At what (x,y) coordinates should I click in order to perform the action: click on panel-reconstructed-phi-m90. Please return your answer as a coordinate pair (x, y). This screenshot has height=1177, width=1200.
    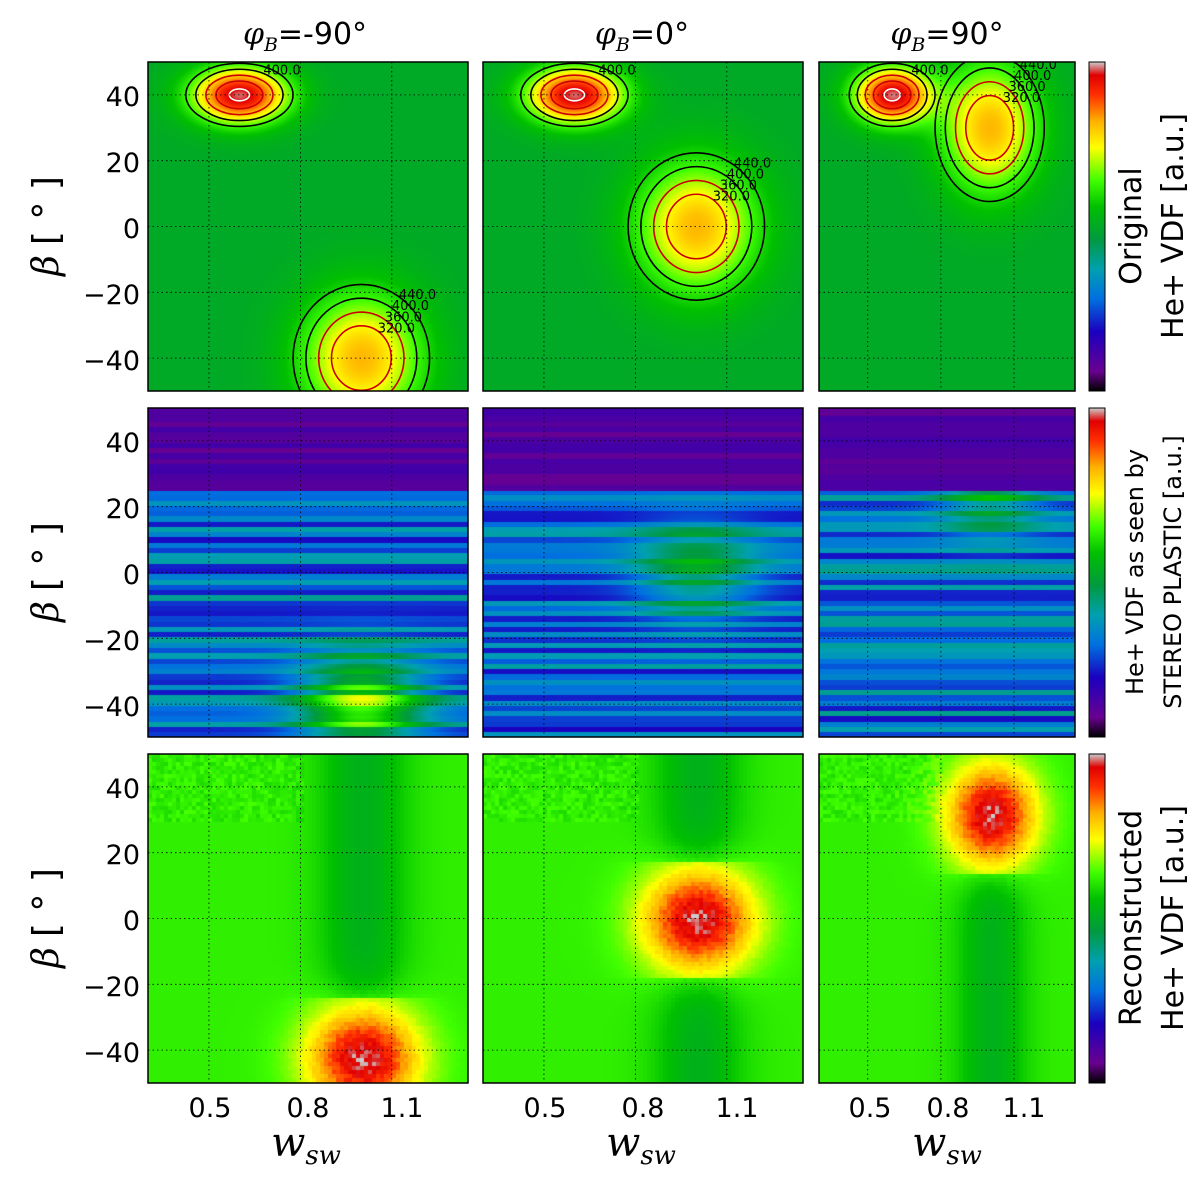
    Looking at the image, I should click on (308, 918).